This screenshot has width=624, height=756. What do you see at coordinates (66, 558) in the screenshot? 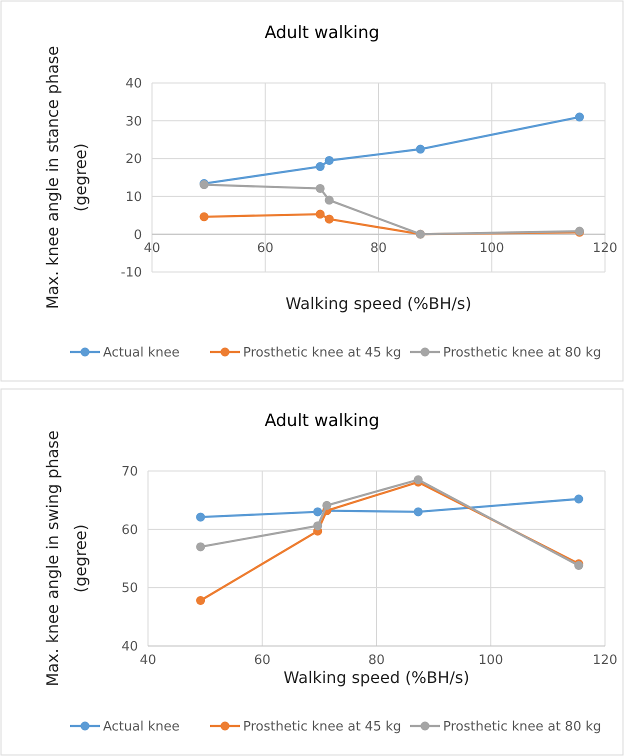
I see `y-axis-title: Max. knee angle in swing phase (gegree)` at bounding box center [66, 558].